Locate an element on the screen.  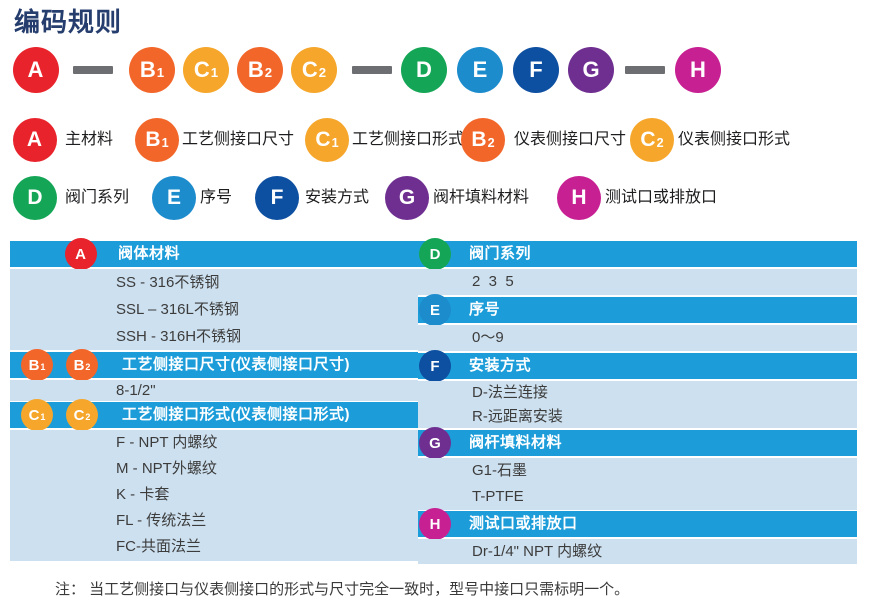
legend-label-b1: 工艺侧接口尺寸 is located at coordinates (238, 139).